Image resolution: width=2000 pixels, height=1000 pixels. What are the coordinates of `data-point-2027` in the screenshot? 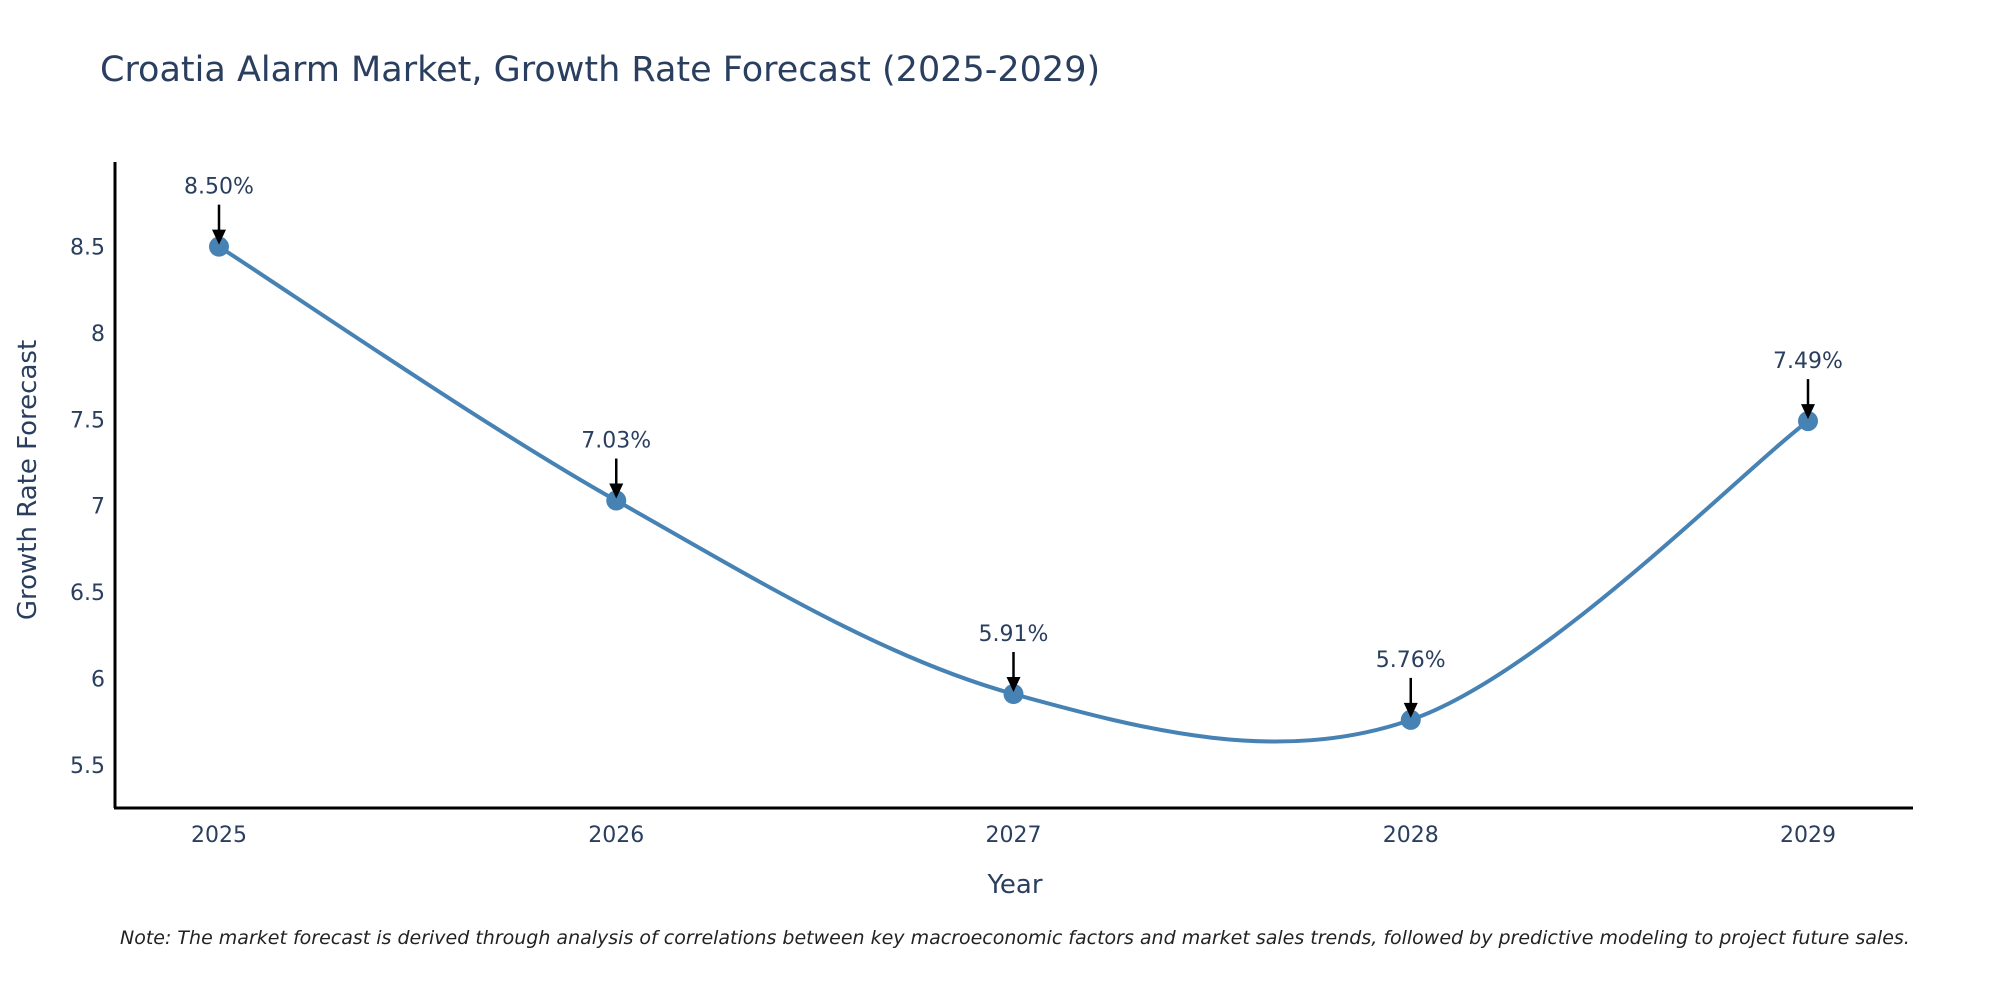 It's located at (1013, 694).